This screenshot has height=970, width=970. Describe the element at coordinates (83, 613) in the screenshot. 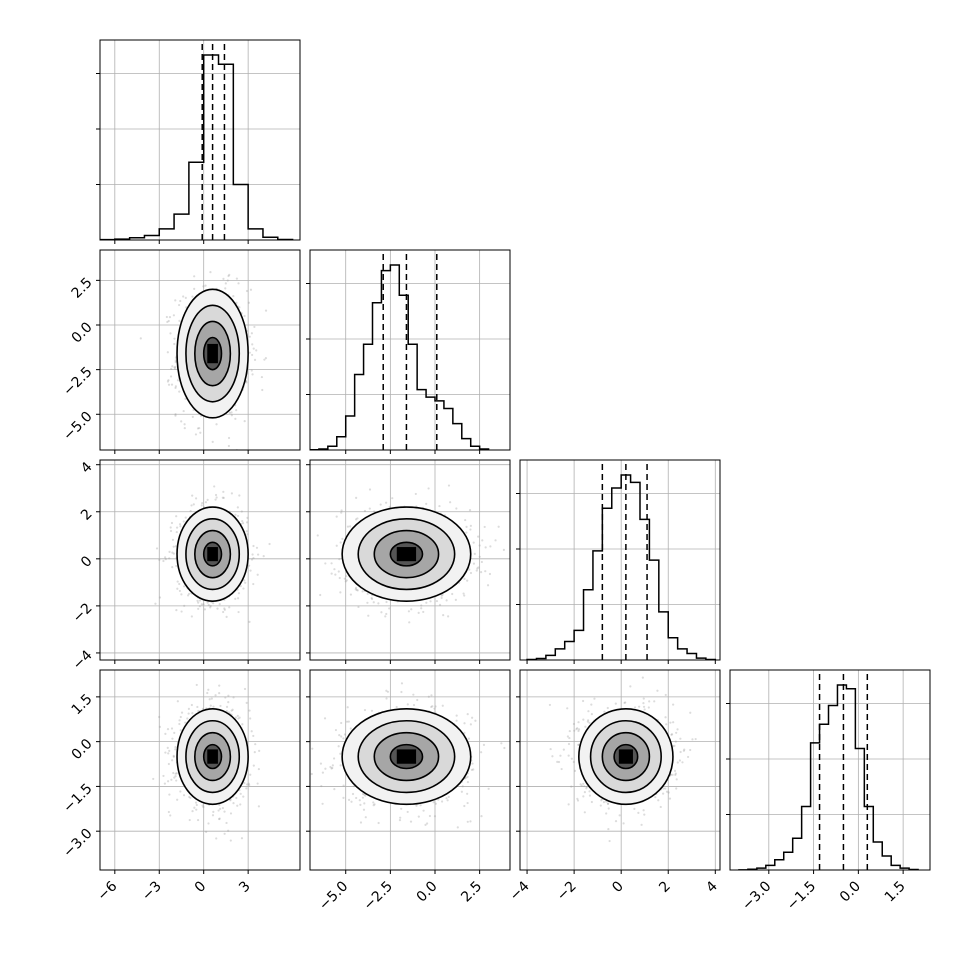

I see `y-tick-label: −2` at that location.